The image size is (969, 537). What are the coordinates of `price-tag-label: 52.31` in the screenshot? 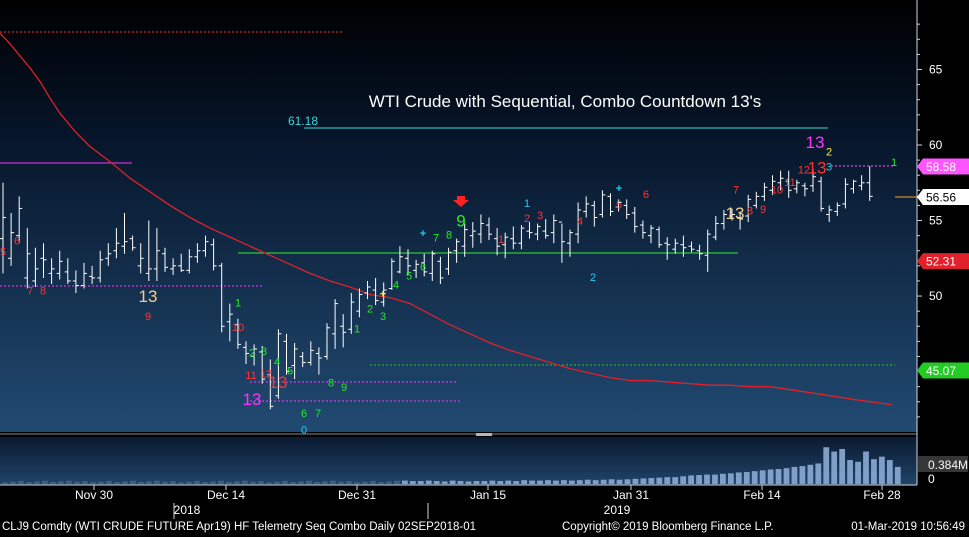 It's located at (941, 262).